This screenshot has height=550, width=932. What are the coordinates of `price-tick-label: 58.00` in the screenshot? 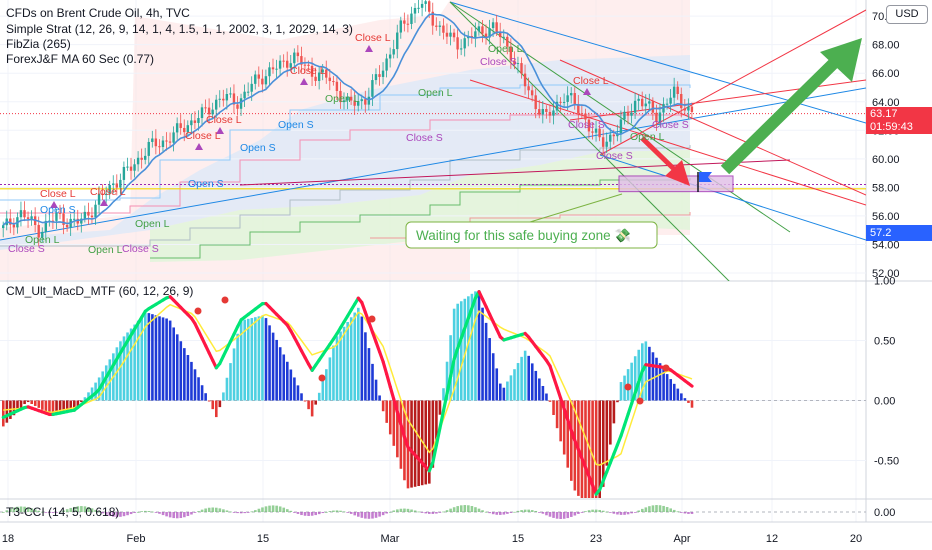 It's located at (886, 188).